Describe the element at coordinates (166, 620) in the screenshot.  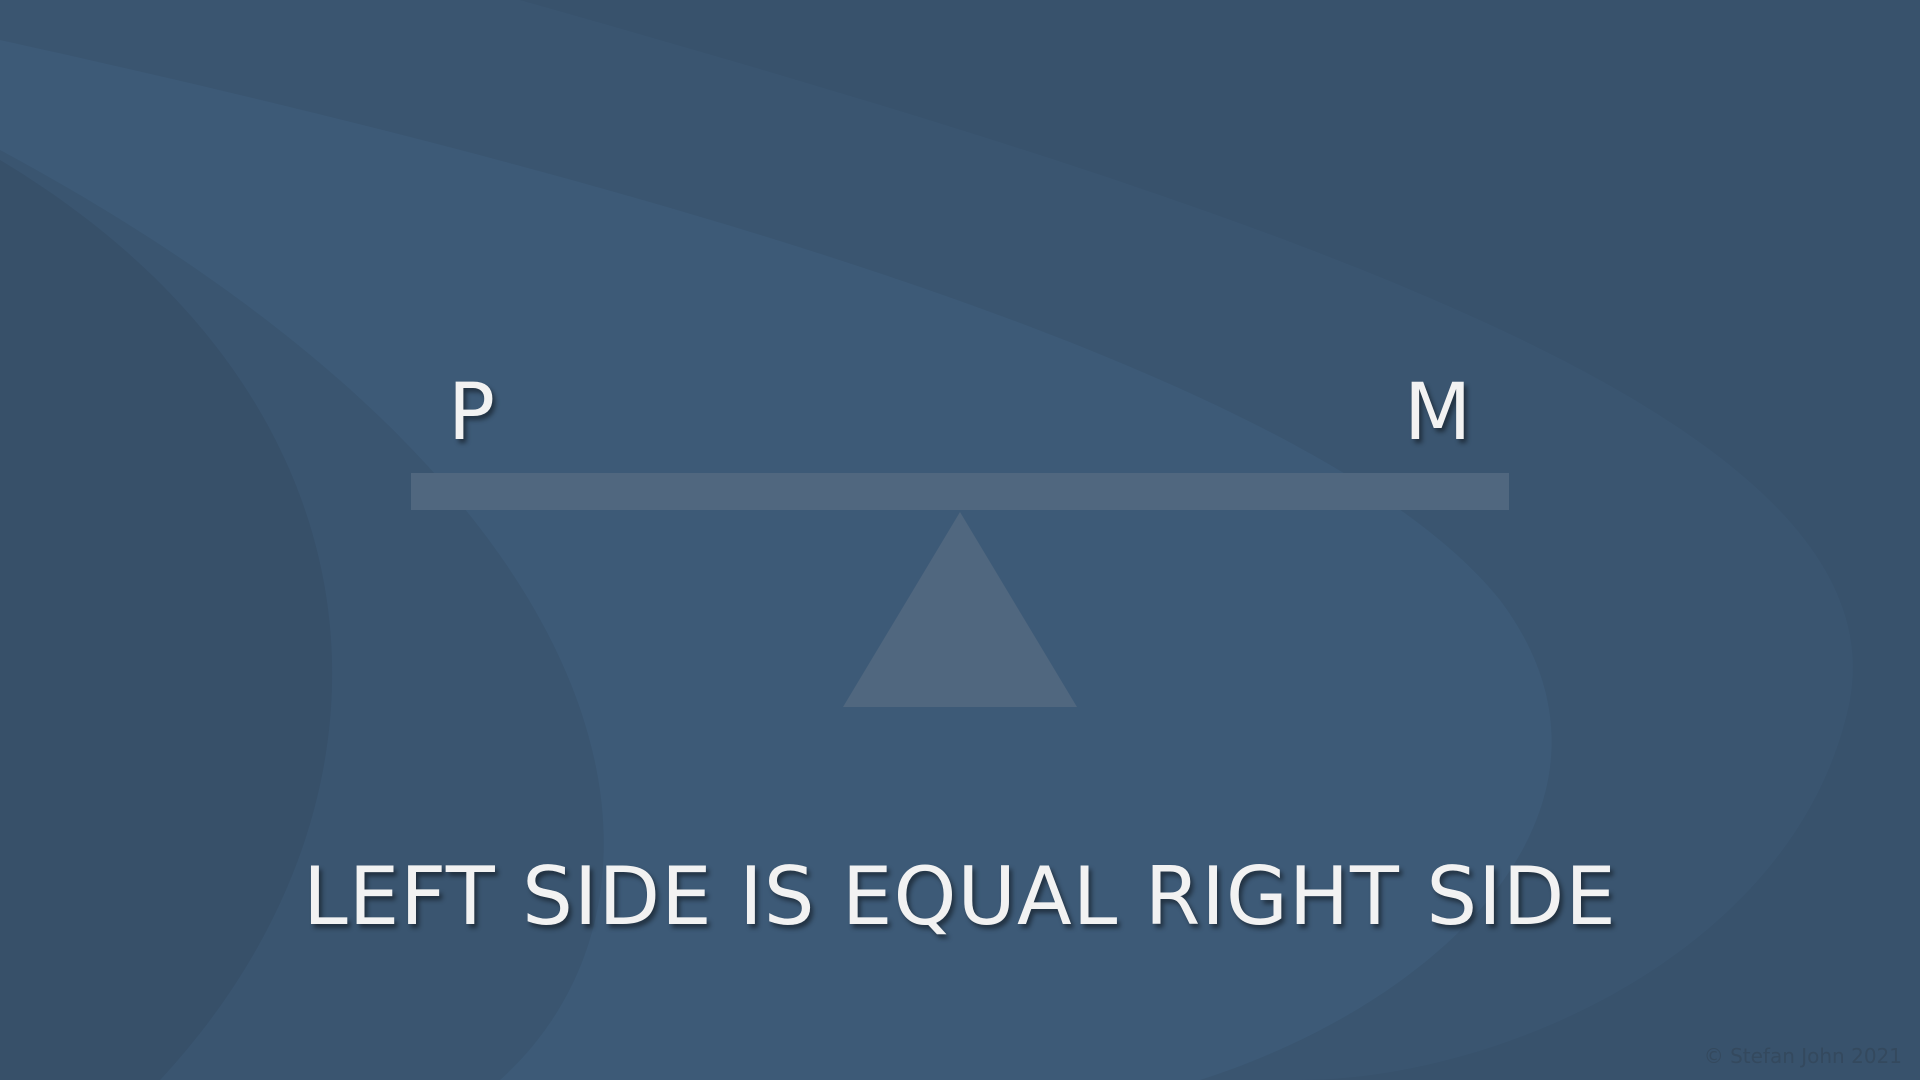
I see `background-swoosh-inner` at that location.